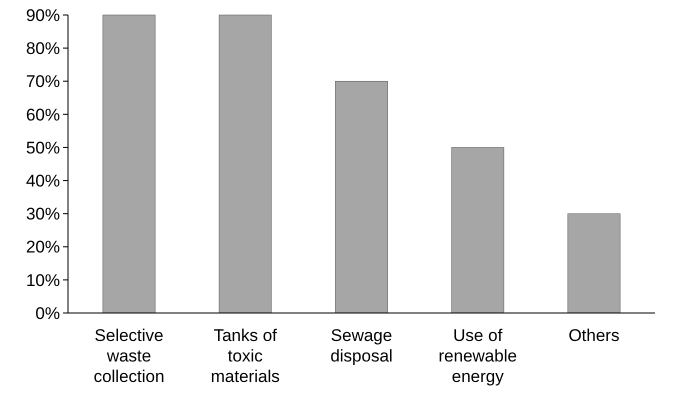  I want to click on y-tick-label: 80%, so click(43, 48).